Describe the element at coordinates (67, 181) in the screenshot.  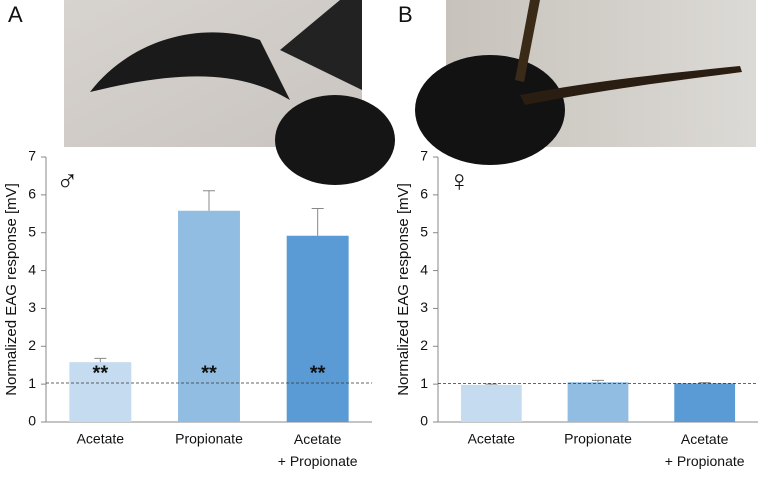
I see `sex-symbol: ♂` at that location.